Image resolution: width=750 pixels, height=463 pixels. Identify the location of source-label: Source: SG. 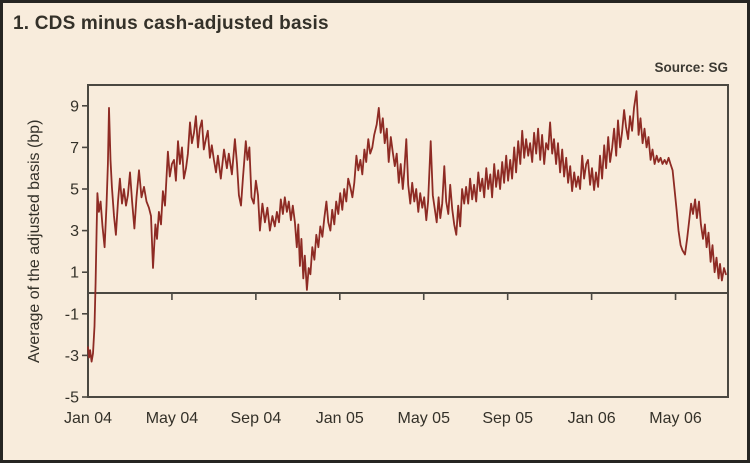
(691, 67).